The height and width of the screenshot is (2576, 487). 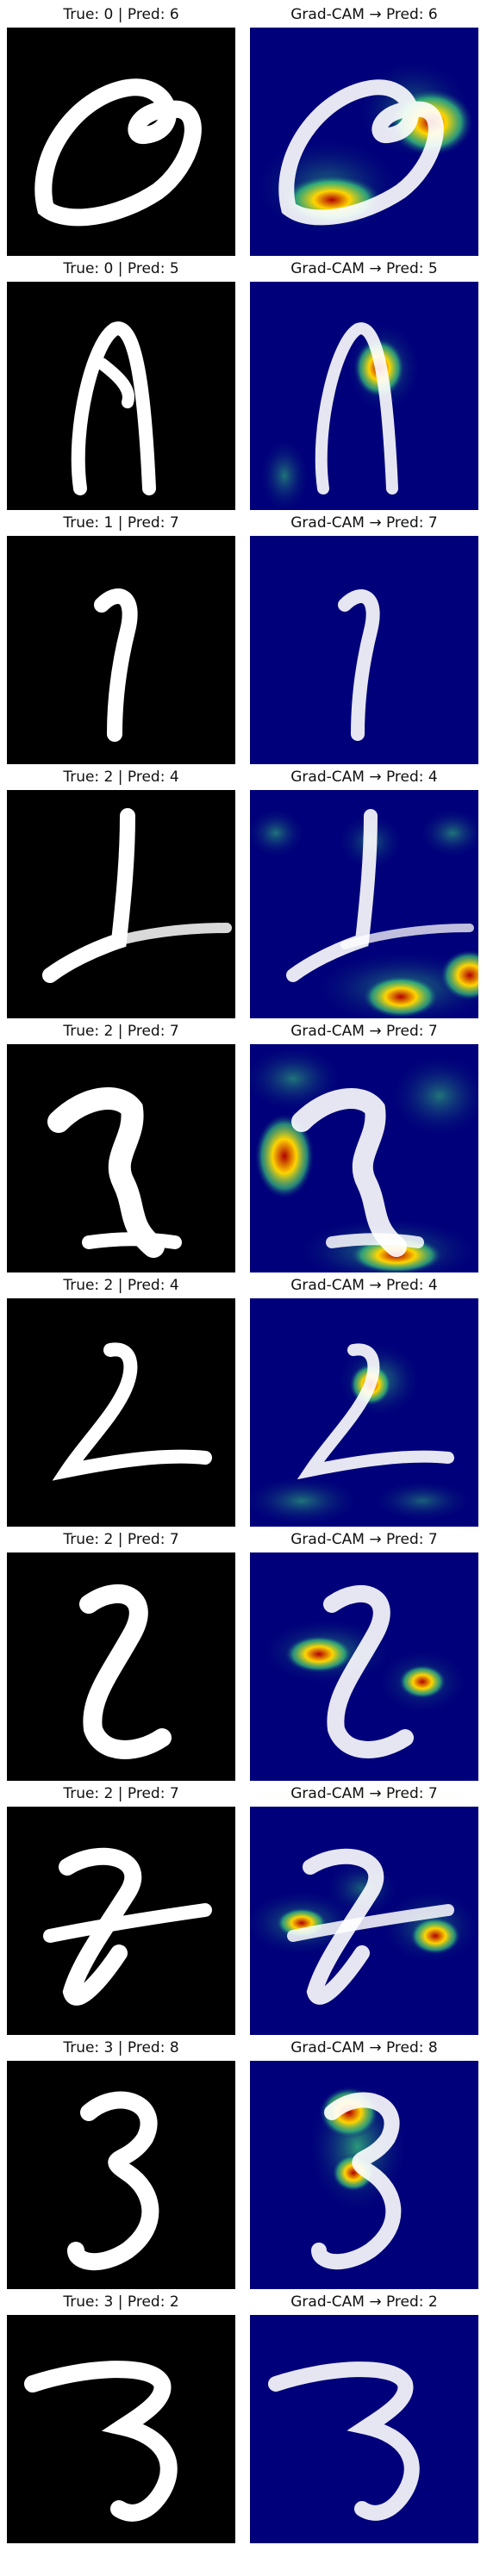 What do you see at coordinates (364, 2047) in the screenshot?
I see `panel-title: Grad-CAM → Pred: 8` at bounding box center [364, 2047].